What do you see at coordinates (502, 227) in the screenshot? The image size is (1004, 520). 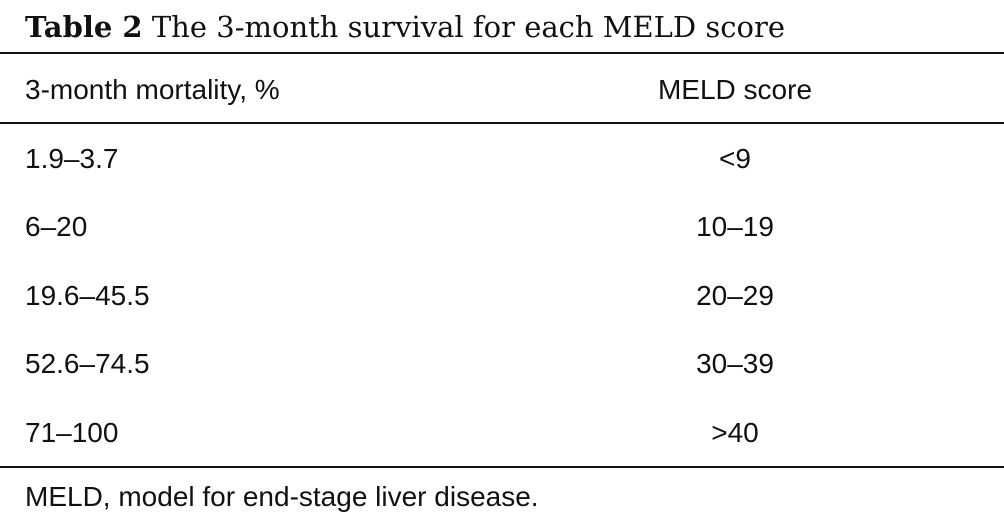 I see `table-row: 6–20 10–19` at bounding box center [502, 227].